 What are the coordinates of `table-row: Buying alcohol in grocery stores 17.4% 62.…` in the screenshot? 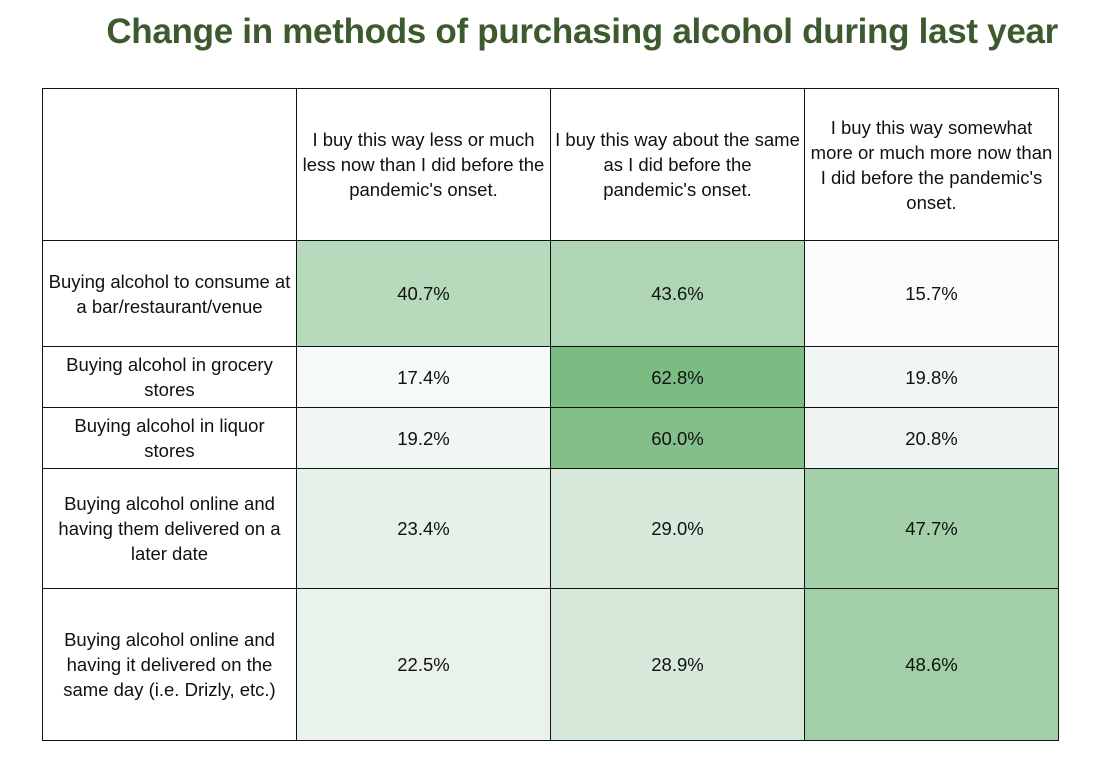 It's located at (550, 377).